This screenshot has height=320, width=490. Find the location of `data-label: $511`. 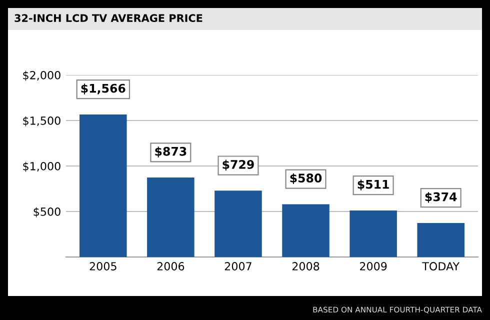

data-label: $511 is located at coordinates (373, 185).